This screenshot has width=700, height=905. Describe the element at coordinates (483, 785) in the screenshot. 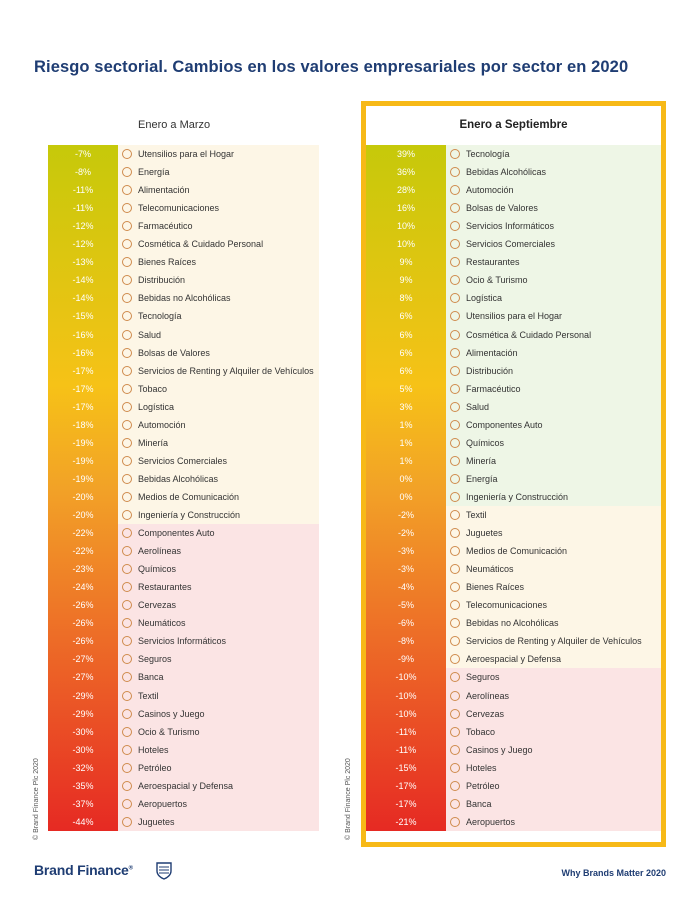

I see `sector-label: Petróleo` at that location.